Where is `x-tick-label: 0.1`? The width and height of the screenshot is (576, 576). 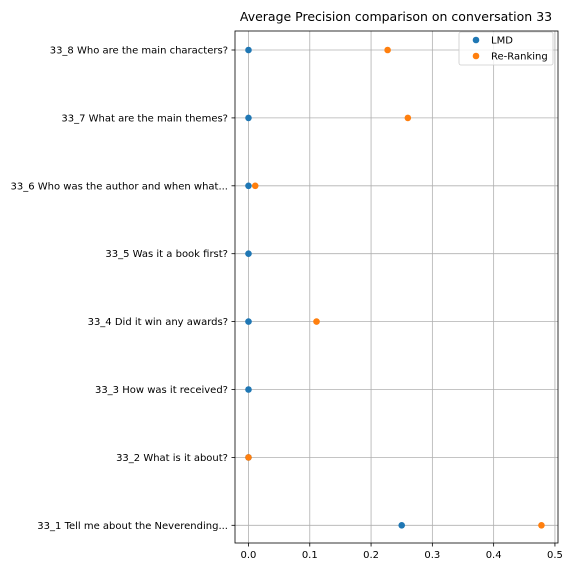
x-tick-label: 0.1 is located at coordinates (310, 555).